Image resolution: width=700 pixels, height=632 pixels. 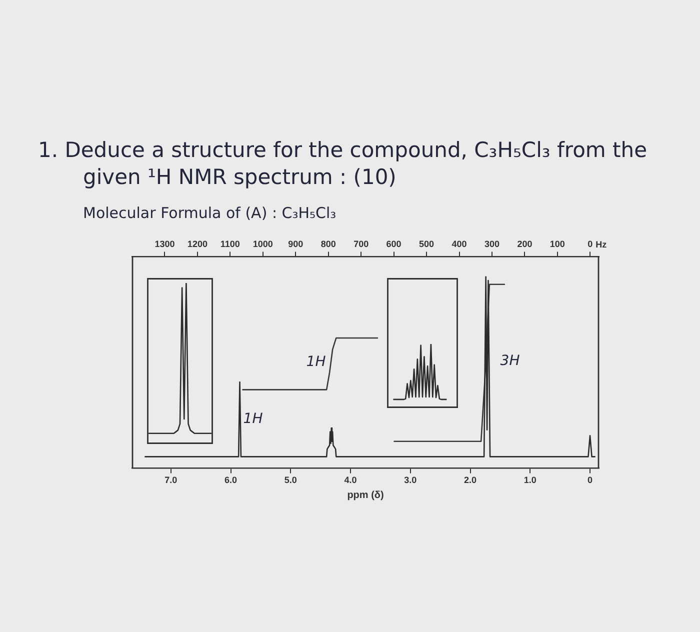 What do you see at coordinates (459, 243) in the screenshot?
I see `x2-tick-label: 400` at bounding box center [459, 243].